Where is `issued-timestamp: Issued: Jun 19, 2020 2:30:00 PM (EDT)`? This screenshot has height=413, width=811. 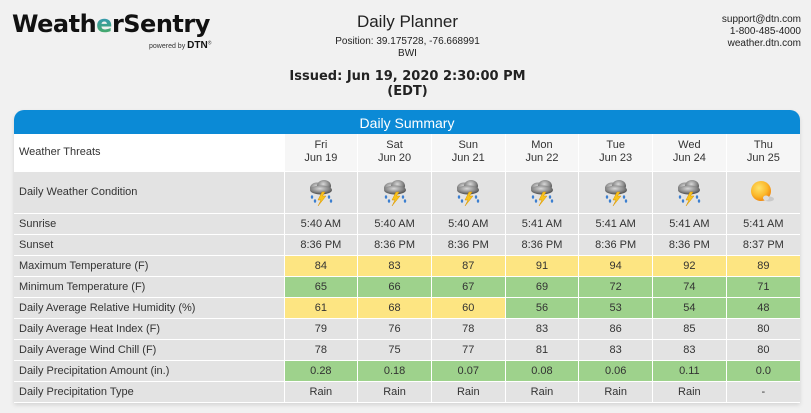
issued-timestamp: Issued: Jun 19, 2020 2:30:00 PM (EDT) is located at coordinates (407, 84).